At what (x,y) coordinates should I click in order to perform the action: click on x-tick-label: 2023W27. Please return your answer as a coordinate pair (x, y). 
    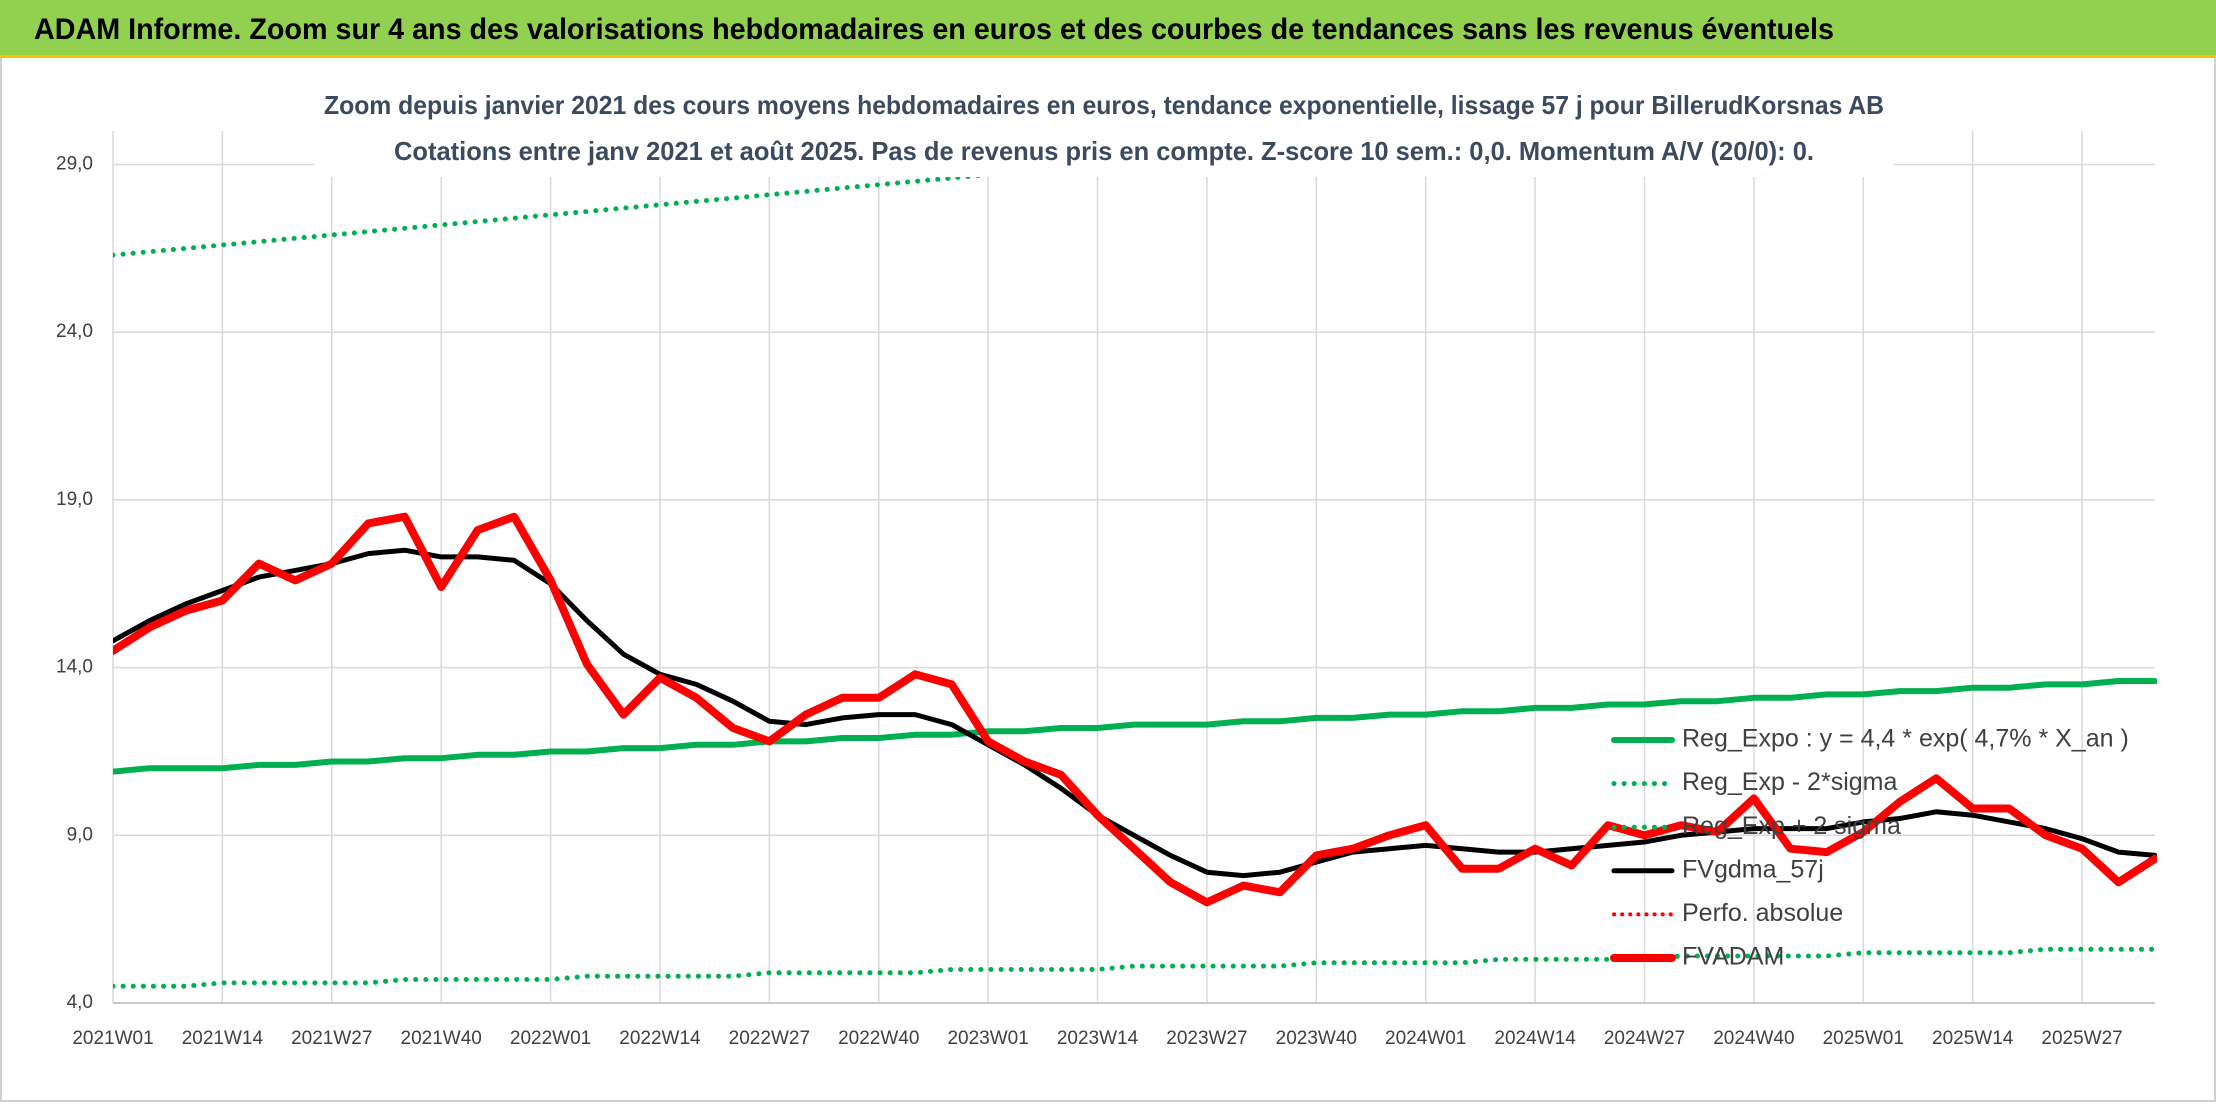
    Looking at the image, I should click on (1206, 1038).